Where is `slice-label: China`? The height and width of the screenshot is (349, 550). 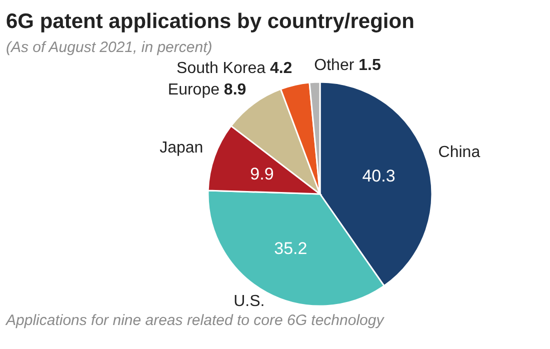
slice-label: China is located at coordinates (459, 152).